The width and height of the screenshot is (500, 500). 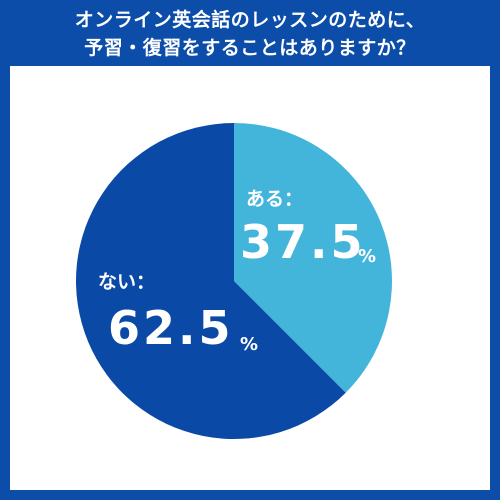 What do you see at coordinates (250, 33) in the screenshot?
I see `chart-title-banner: オンライン英会話のレッスンのために、 予習・復習をすることはありますか？` at bounding box center [250, 33].